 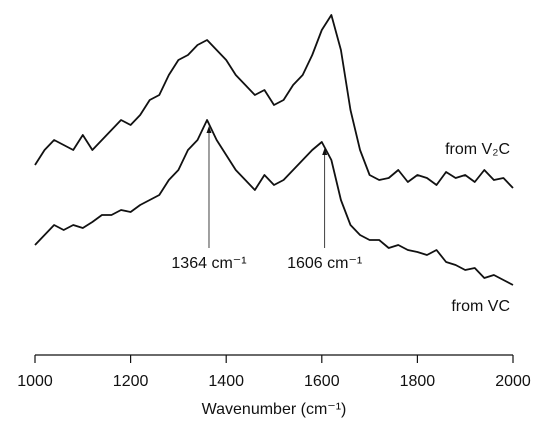 I want to click on x-tick-label: 1000, so click(x=35, y=381).